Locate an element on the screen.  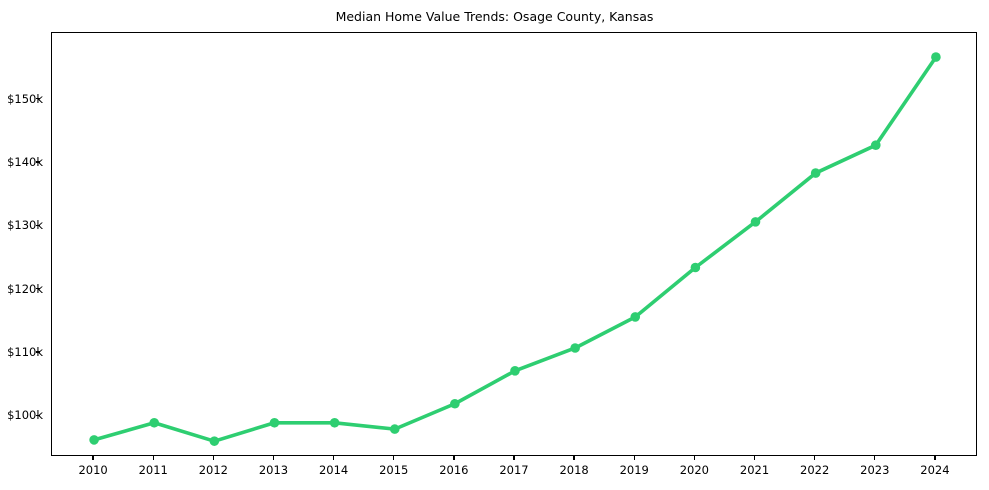
x-axis-tick-label: 2012 is located at coordinates (213, 470).